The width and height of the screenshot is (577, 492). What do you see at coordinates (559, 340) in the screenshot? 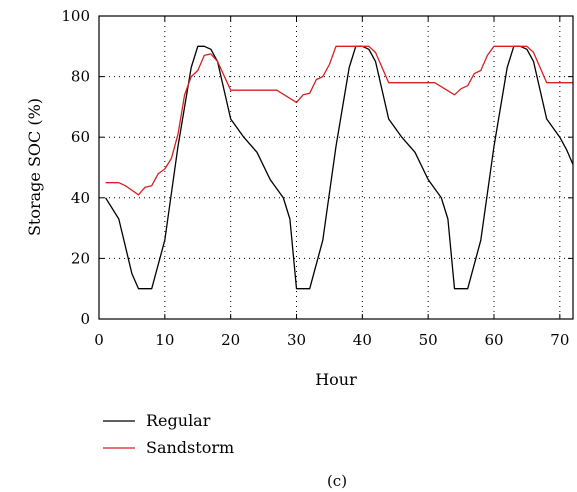
I see `x-tick-label: 70` at bounding box center [559, 340].